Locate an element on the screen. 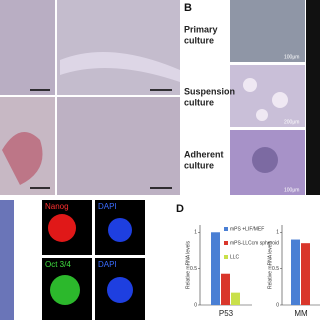 The image size is (320, 320). stain-label: Nanog is located at coordinates (57, 206).